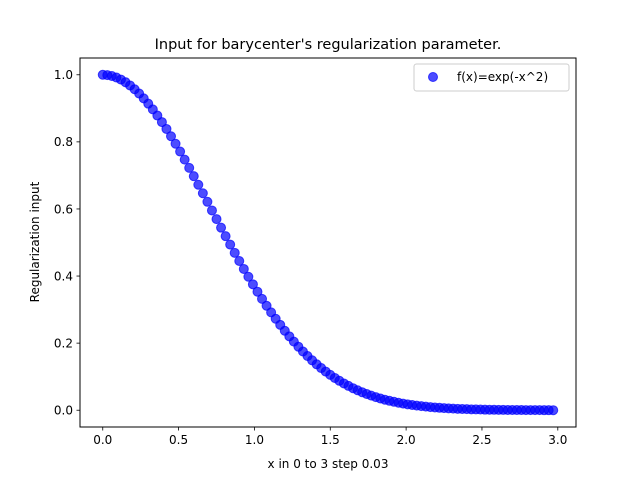 The height and width of the screenshot is (480, 640). Describe the element at coordinates (63, 142) in the screenshot. I see `y-tick-label: 0.8` at that location.